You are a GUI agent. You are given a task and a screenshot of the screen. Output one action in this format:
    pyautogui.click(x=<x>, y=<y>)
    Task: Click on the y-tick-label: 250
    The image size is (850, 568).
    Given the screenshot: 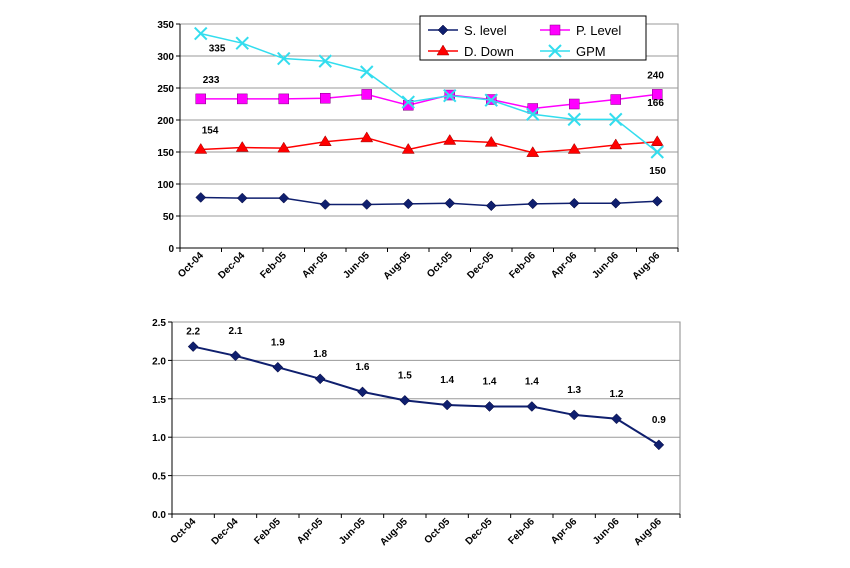 What is the action you would take?
    pyautogui.click(x=165, y=89)
    